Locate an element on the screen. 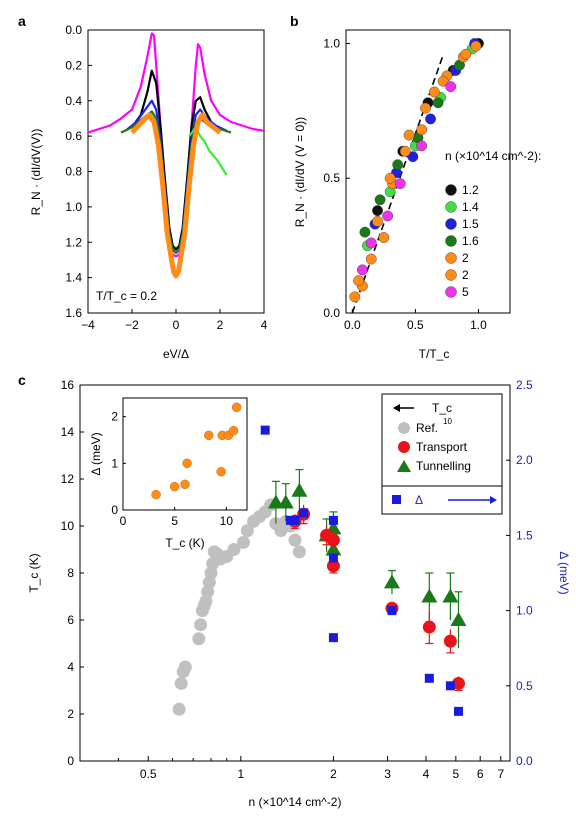  panel-label-a: a is located at coordinates (22, 21).